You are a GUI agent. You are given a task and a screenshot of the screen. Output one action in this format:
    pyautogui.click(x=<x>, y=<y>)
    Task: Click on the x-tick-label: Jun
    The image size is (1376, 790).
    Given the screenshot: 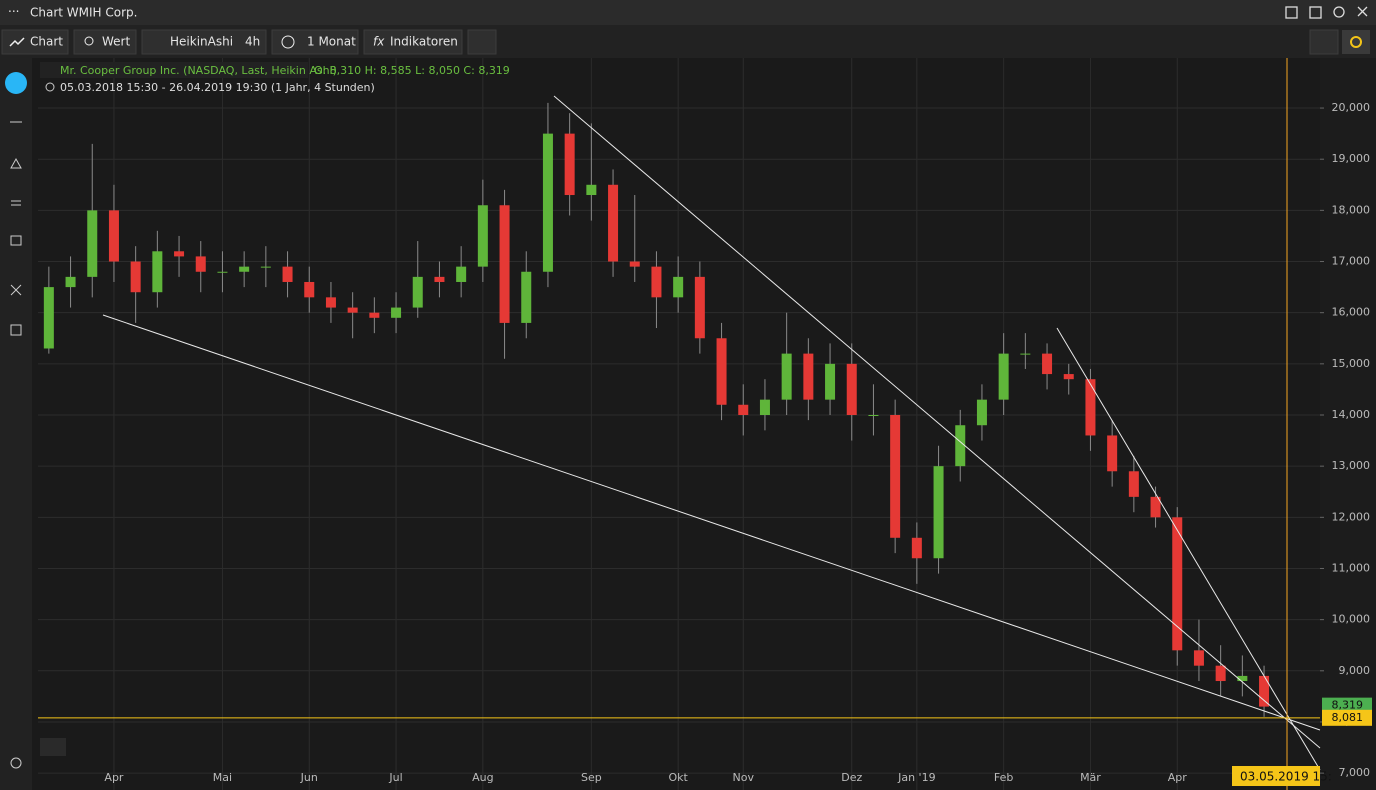 What is the action you would take?
    pyautogui.click(x=309, y=777)
    